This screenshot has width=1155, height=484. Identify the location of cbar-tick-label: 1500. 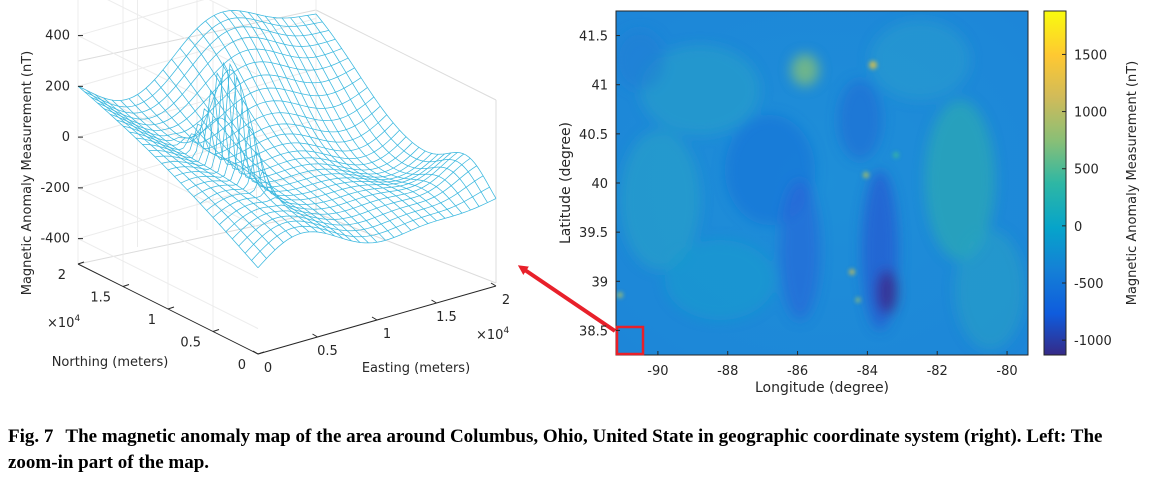
(1090, 55).